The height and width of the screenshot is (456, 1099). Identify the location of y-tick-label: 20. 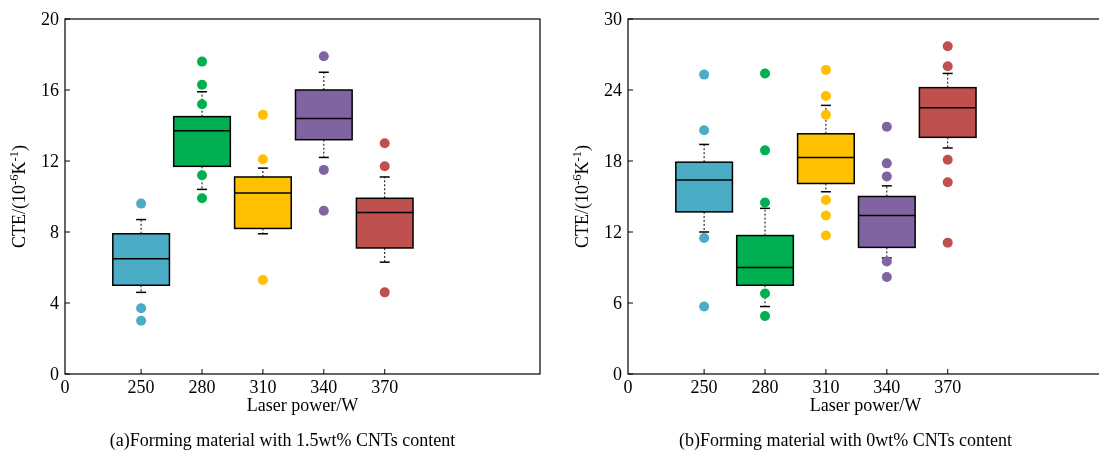
(50, 19).